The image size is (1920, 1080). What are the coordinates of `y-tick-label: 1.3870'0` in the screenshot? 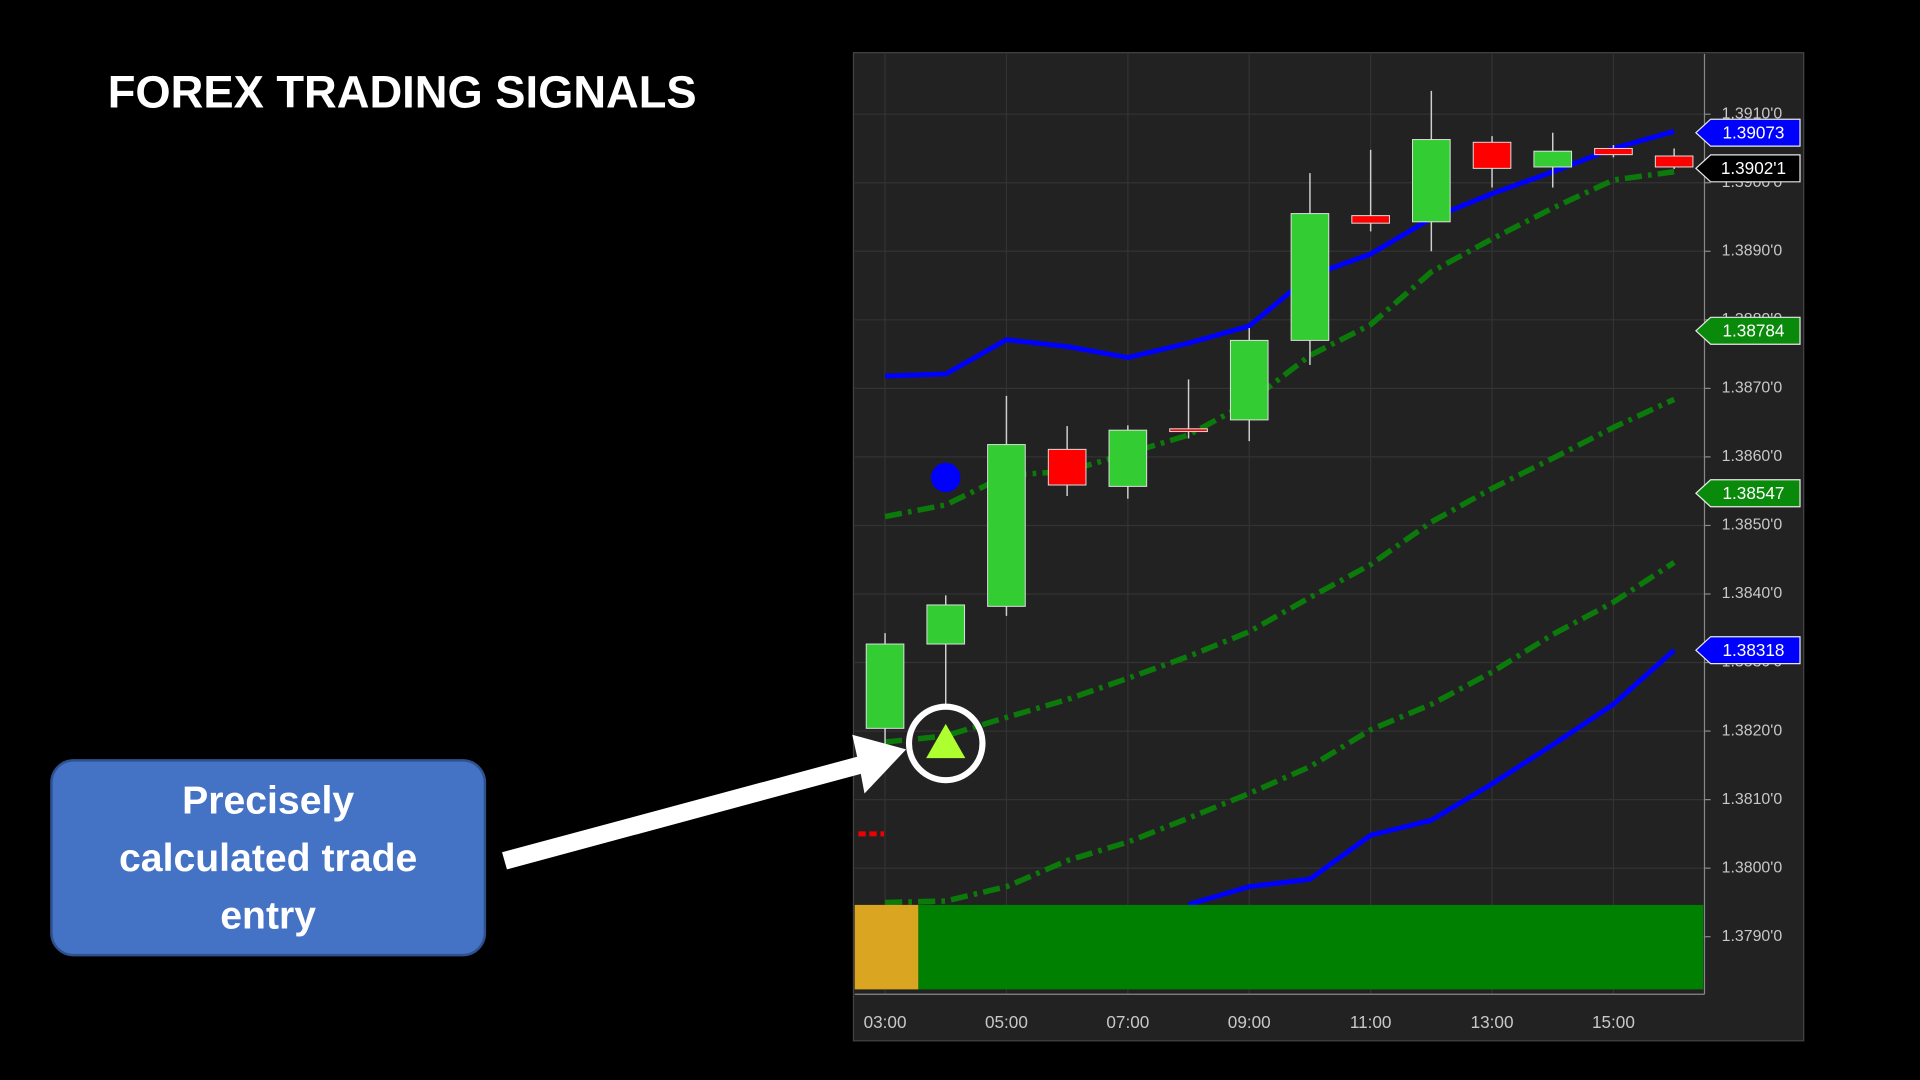 It's located at (1752, 388).